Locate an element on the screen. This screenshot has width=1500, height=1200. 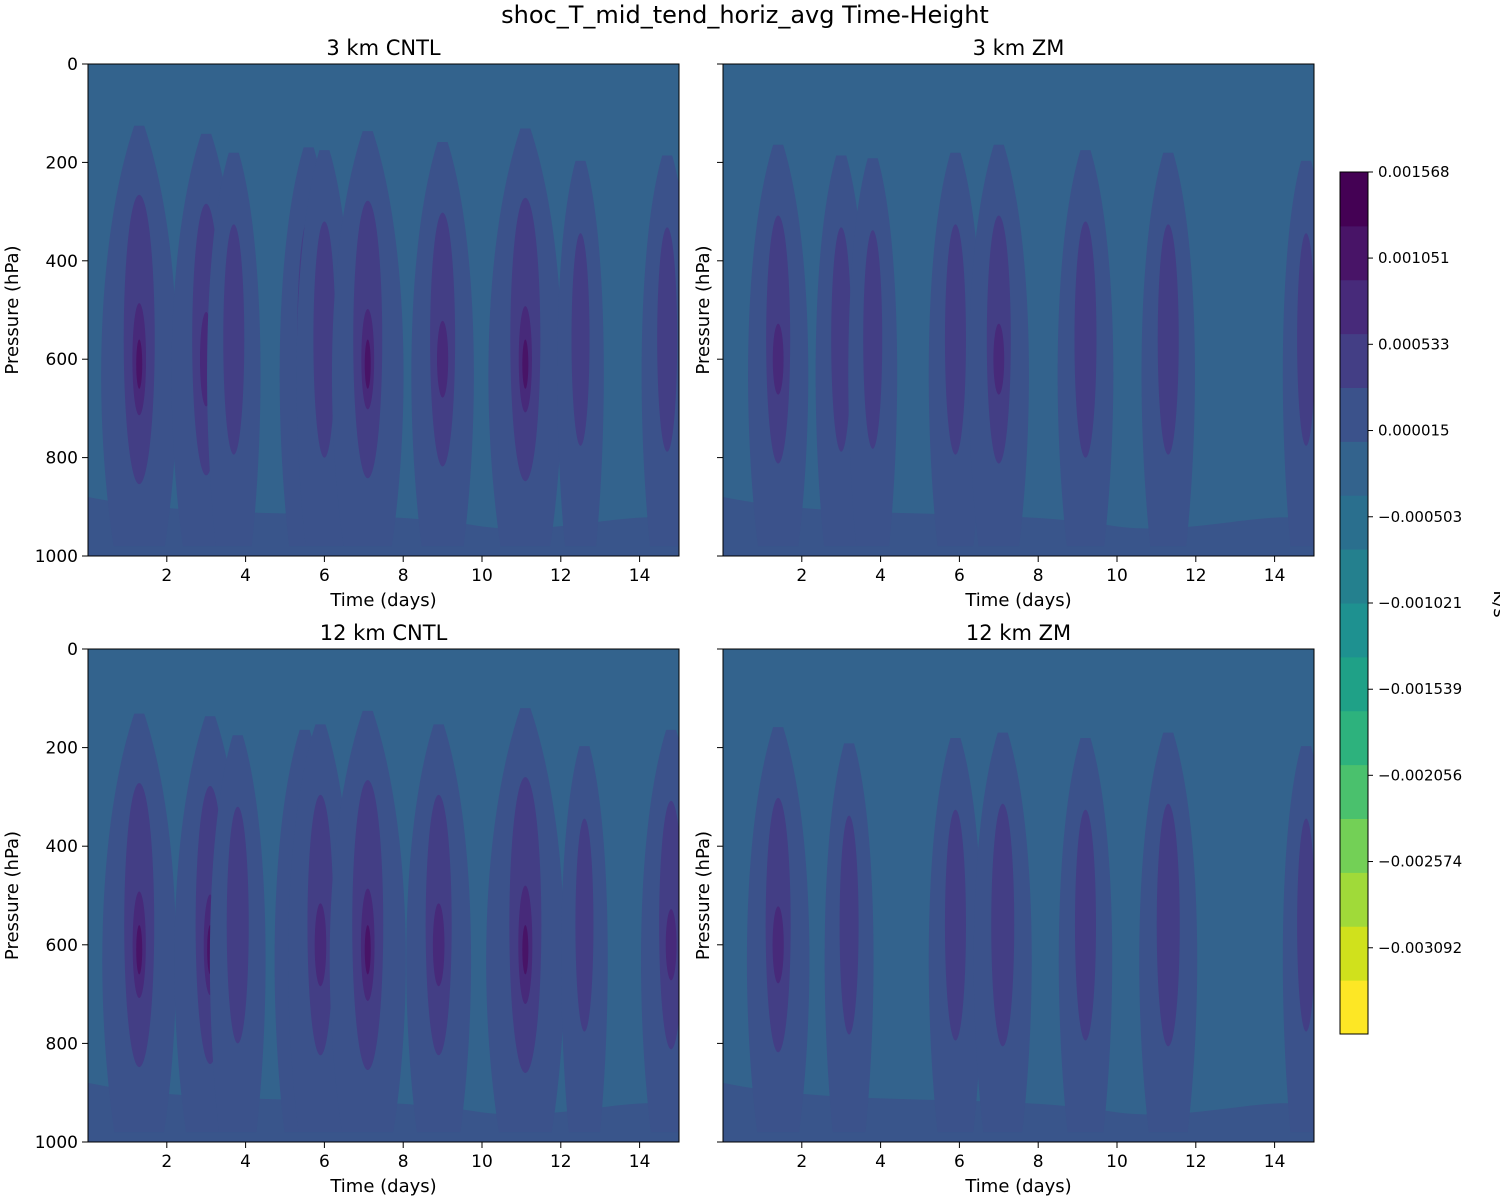
colorbar-tick-label: −0.002574 is located at coordinates (1420, 862).